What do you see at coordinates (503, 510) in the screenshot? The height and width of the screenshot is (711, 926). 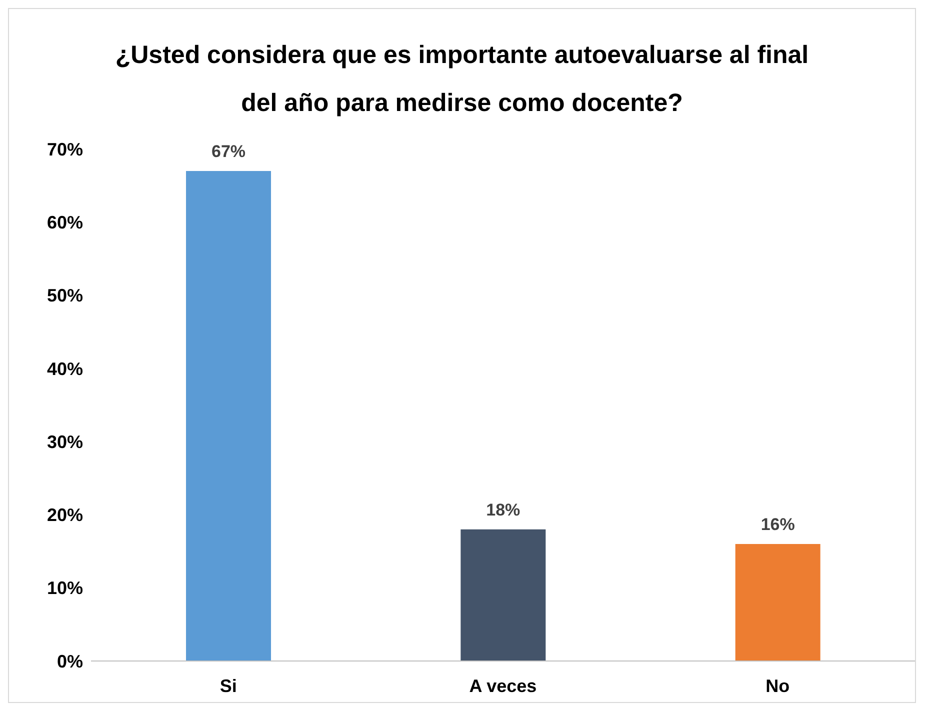 I see `data-label: 18%` at bounding box center [503, 510].